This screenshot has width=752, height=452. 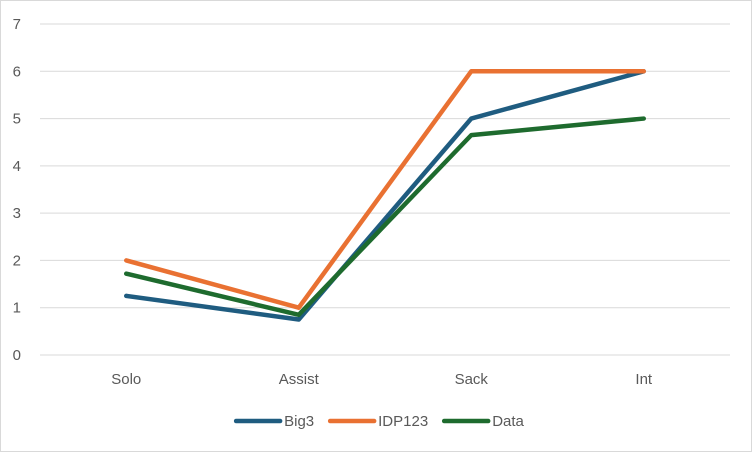 I want to click on y-tick-label: 1, so click(x=17, y=308).